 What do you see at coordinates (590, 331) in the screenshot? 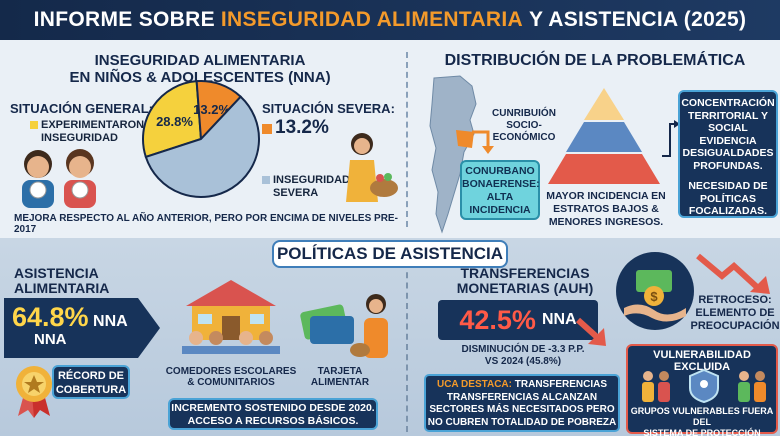
I see `down-arrow-icon` at bounding box center [590, 331].